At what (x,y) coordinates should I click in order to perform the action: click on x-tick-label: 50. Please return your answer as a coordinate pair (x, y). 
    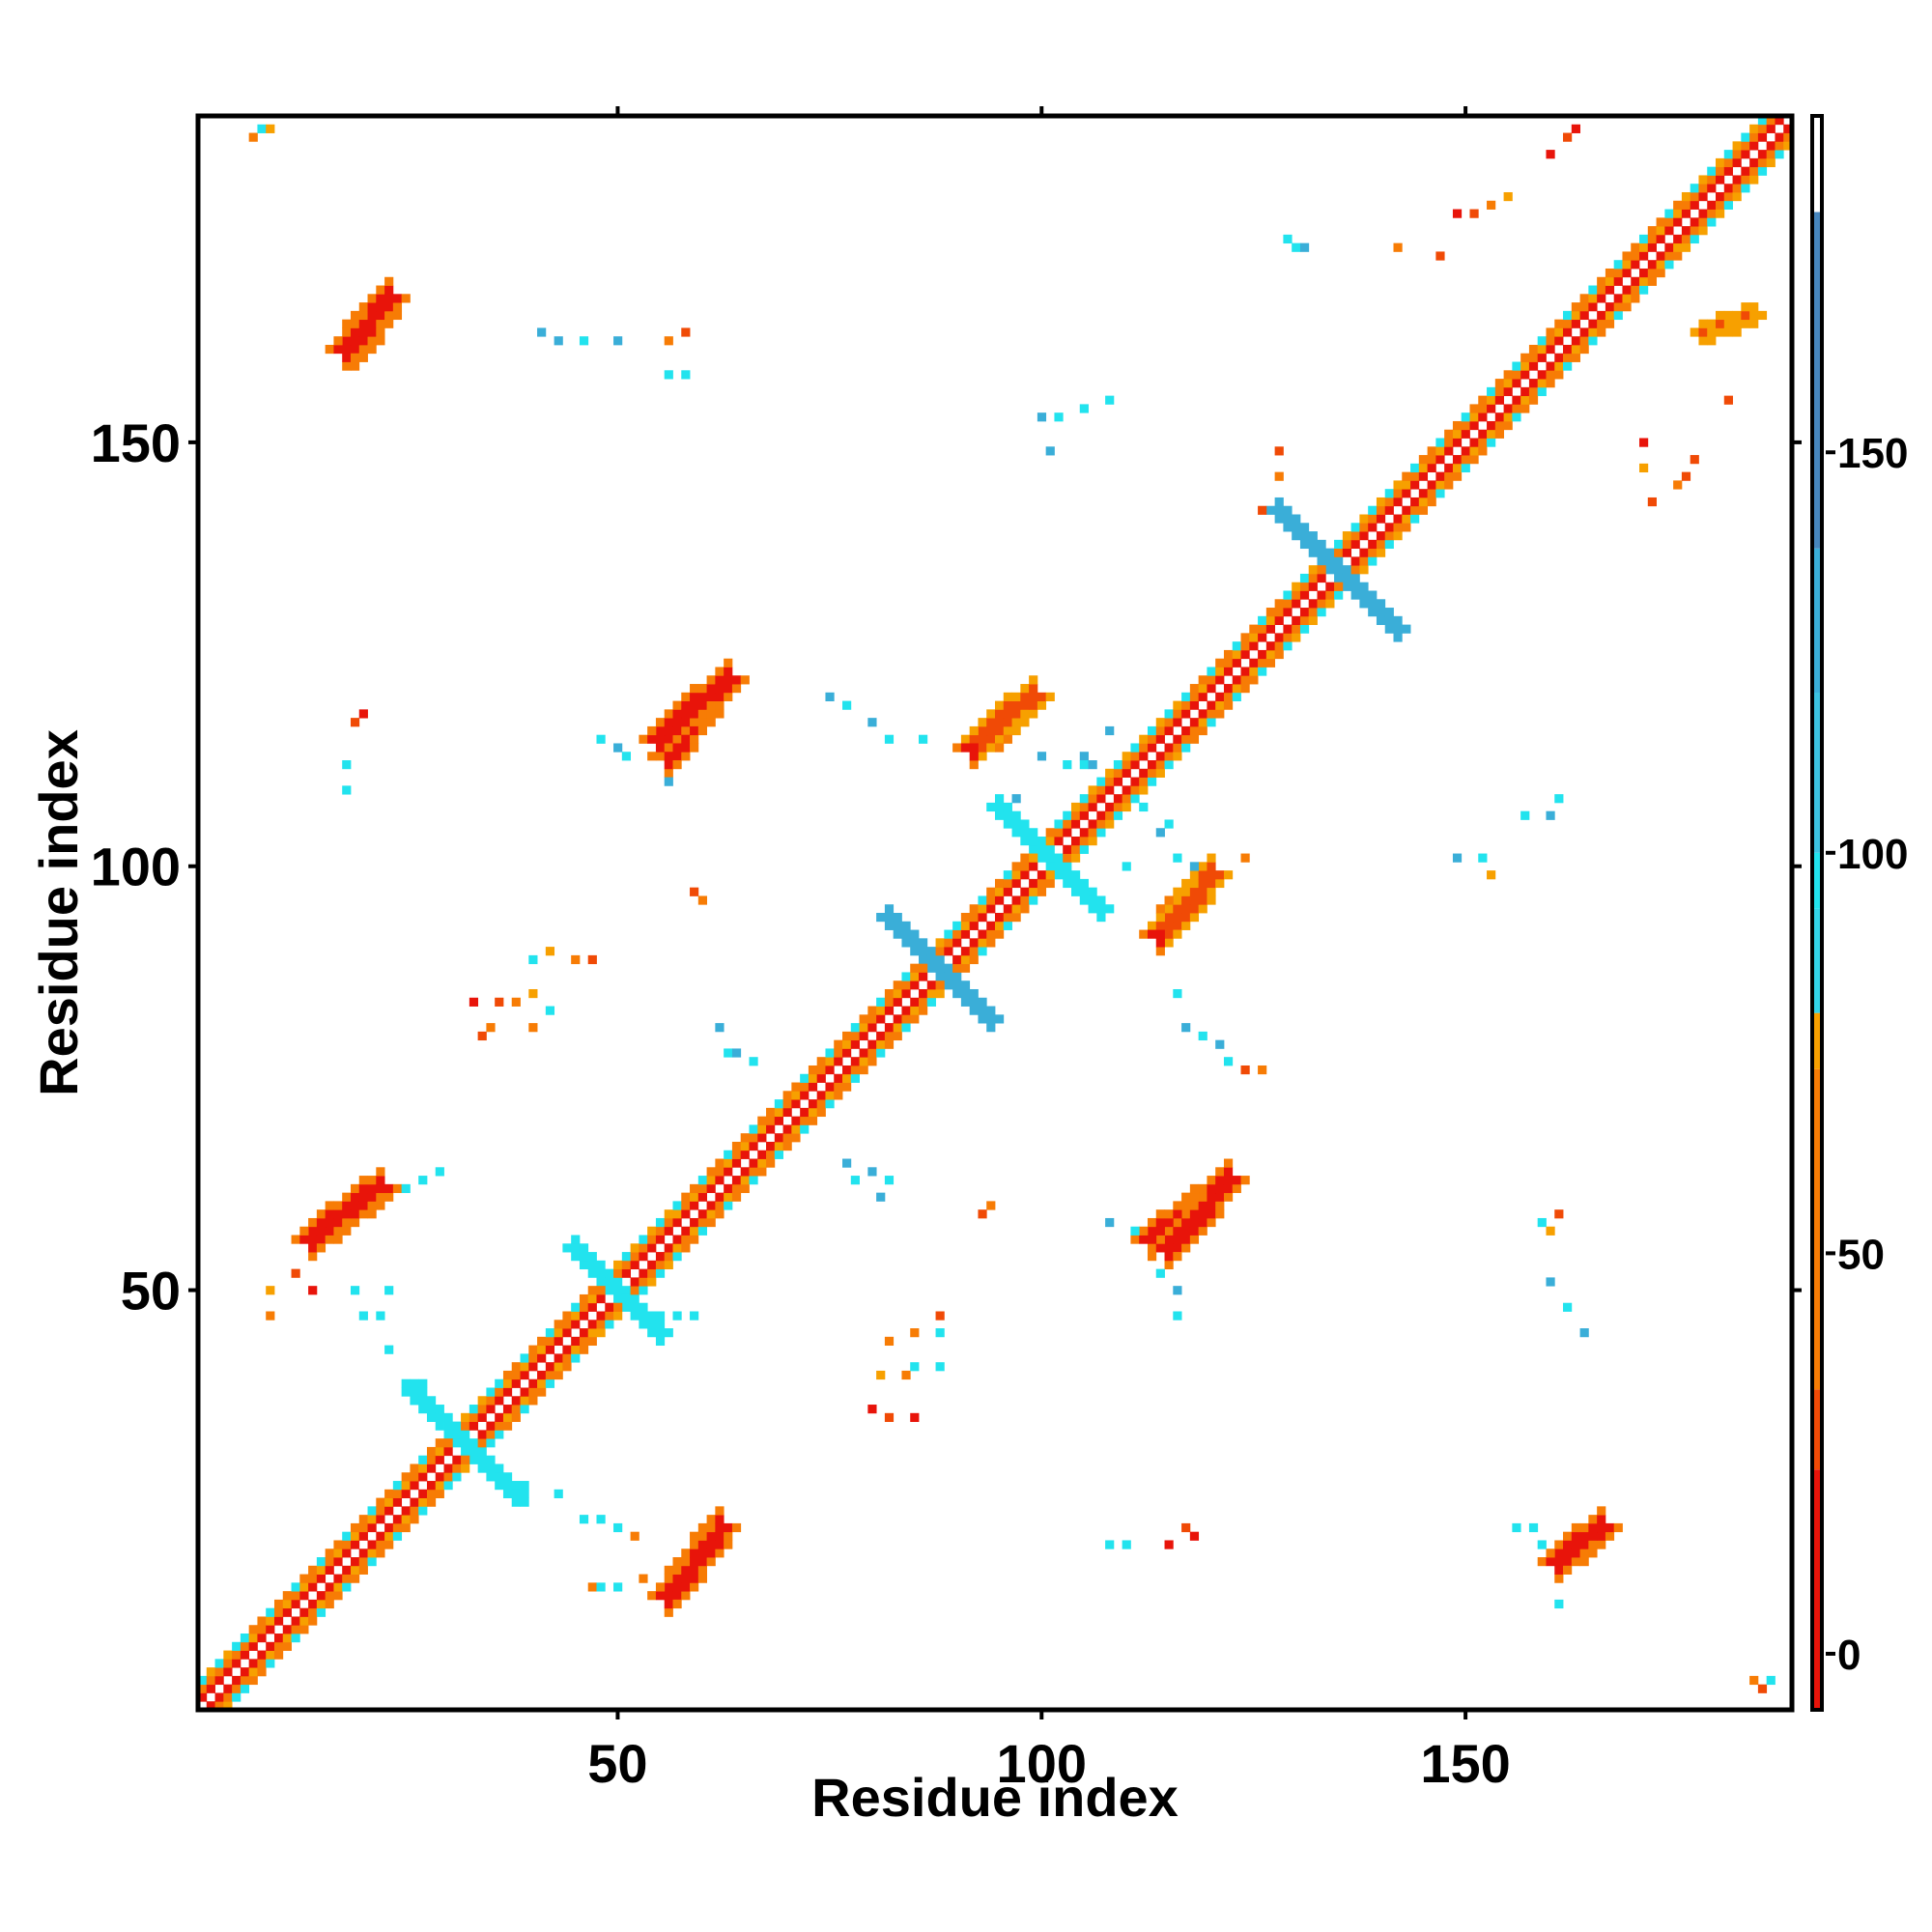
    Looking at the image, I should click on (617, 1763).